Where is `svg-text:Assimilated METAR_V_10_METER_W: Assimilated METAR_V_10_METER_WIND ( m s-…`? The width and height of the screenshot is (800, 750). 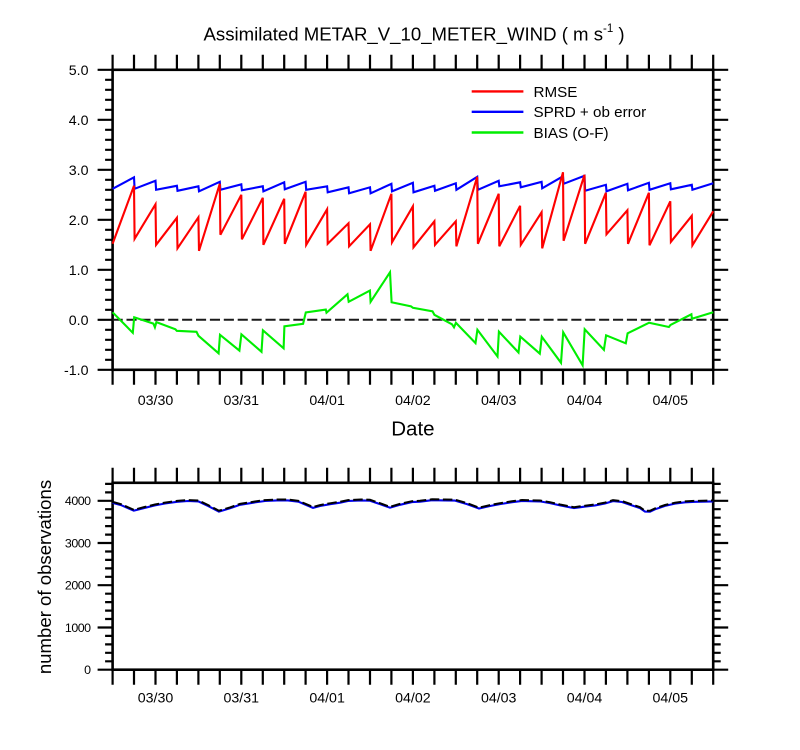 svg-text:Assimilated METAR_V_10_METER_W: Assimilated METAR_V_10_METER_WIND ( m s-… is located at coordinates (414, 34).